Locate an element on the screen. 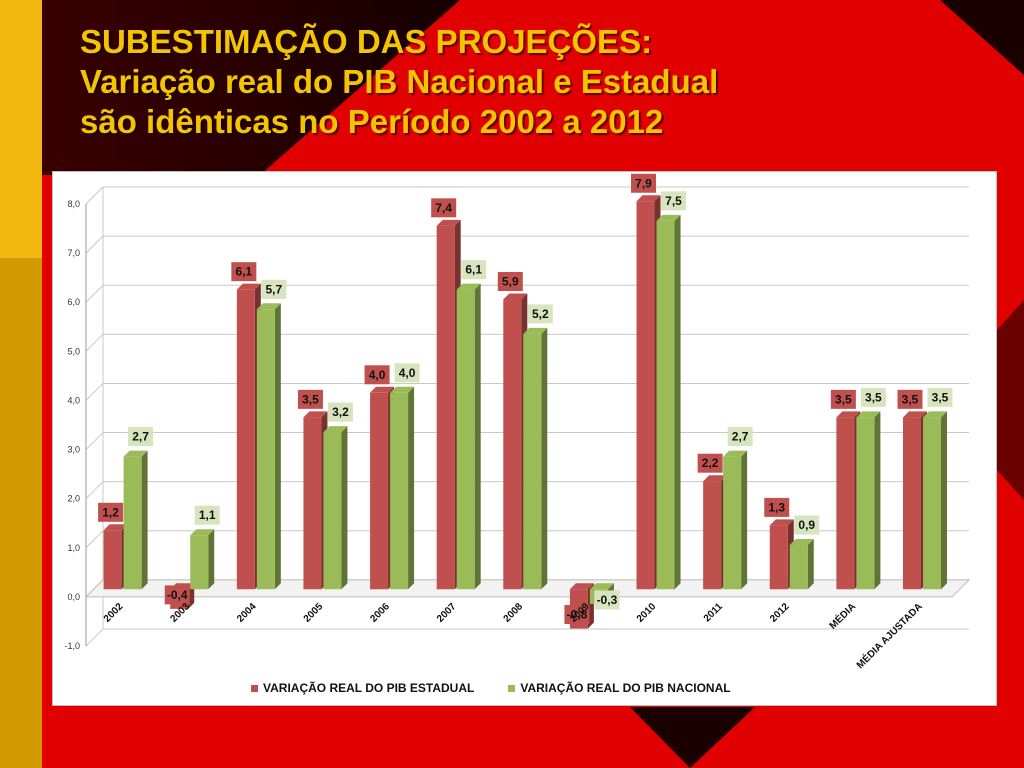 The height and width of the screenshot is (768, 1024). data-label-estadual: -0,4 is located at coordinates (177, 595).